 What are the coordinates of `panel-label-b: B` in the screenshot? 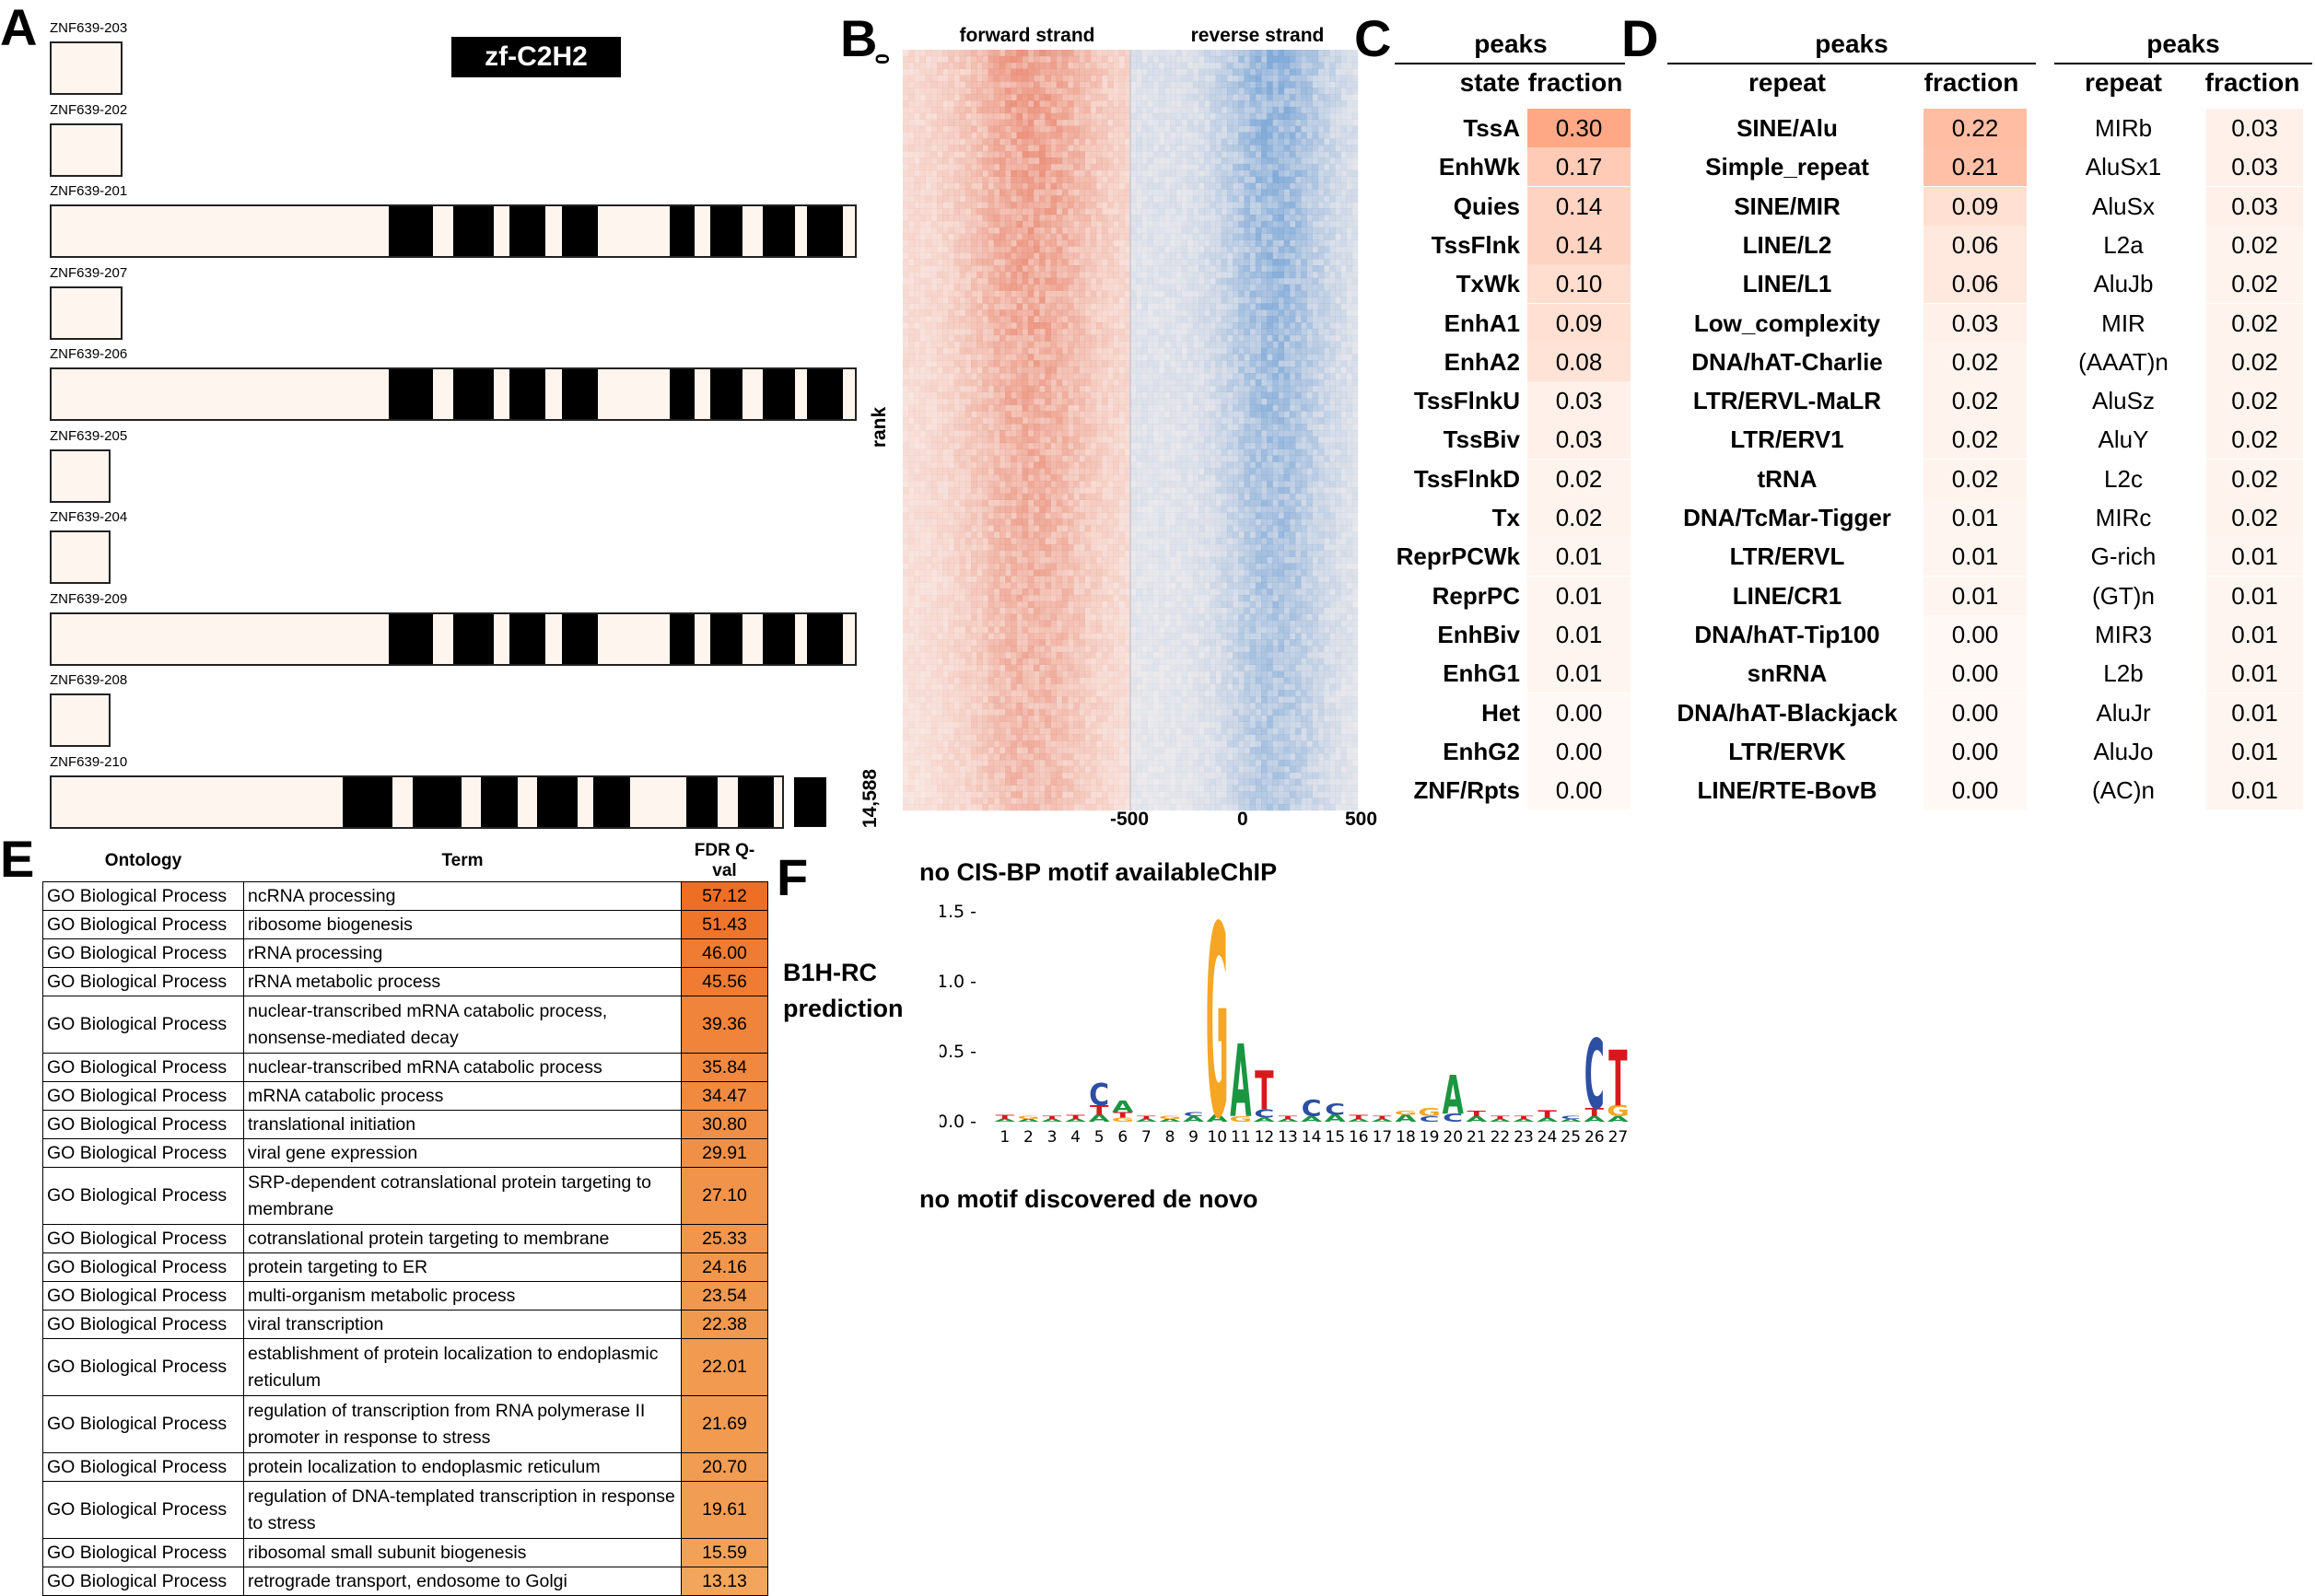 It's located at (859, 38).